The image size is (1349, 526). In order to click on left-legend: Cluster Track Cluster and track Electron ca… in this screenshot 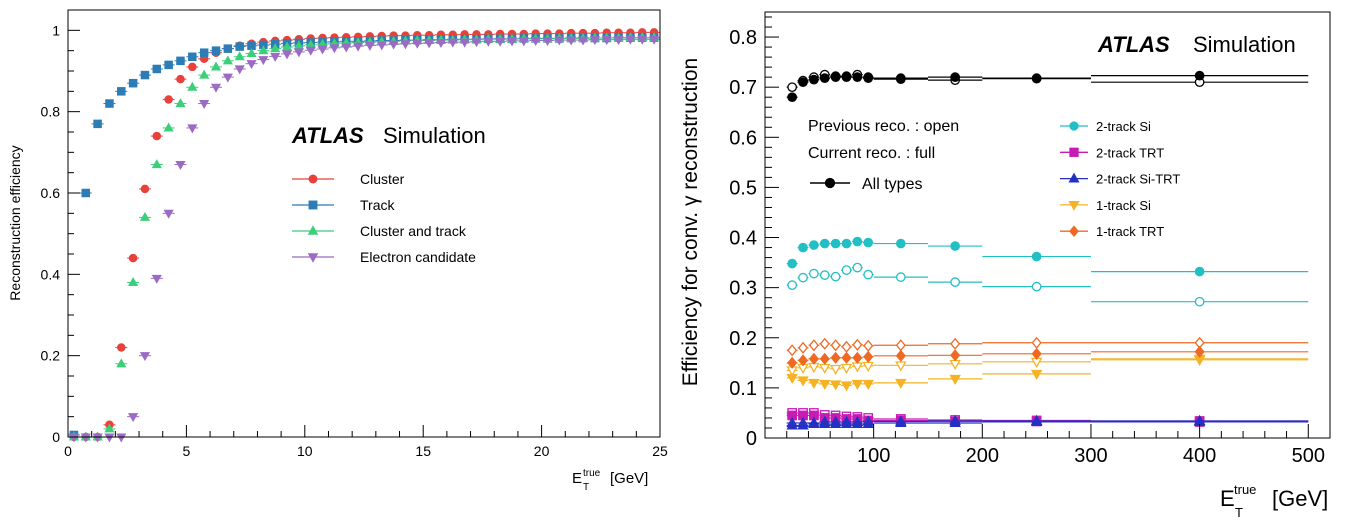, I will do `click(384, 218)`.